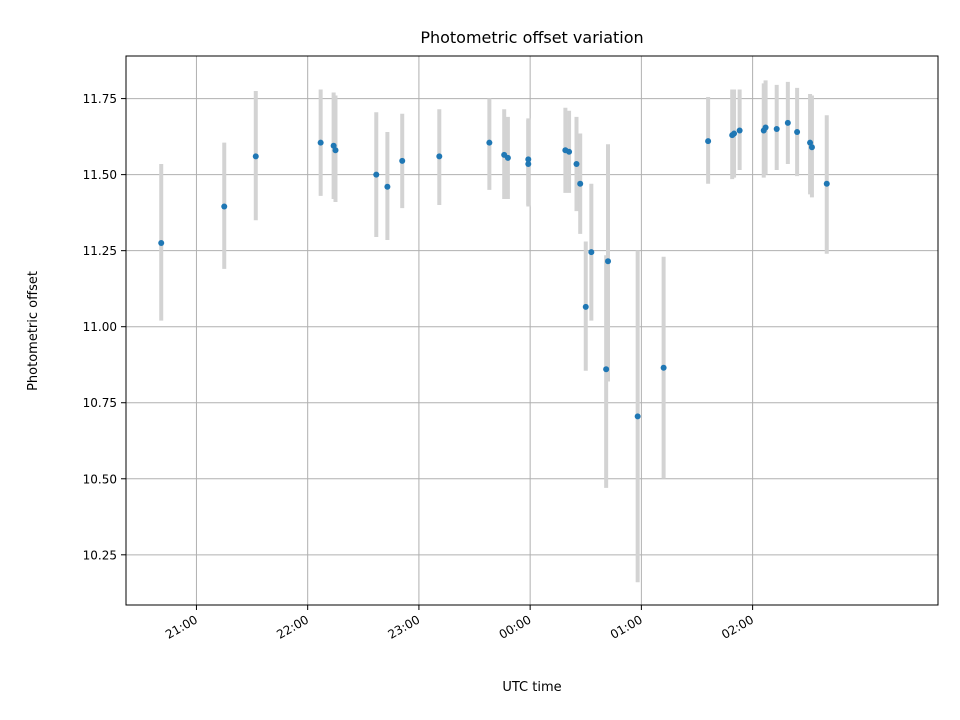  What do you see at coordinates (531, 37) in the screenshot?
I see `chart-title: Photometric offset variation` at bounding box center [531, 37].